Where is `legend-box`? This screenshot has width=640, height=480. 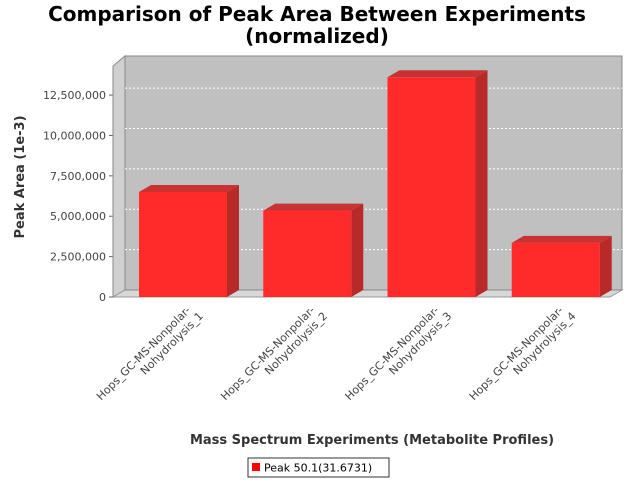
legend-box is located at coordinates (318, 467).